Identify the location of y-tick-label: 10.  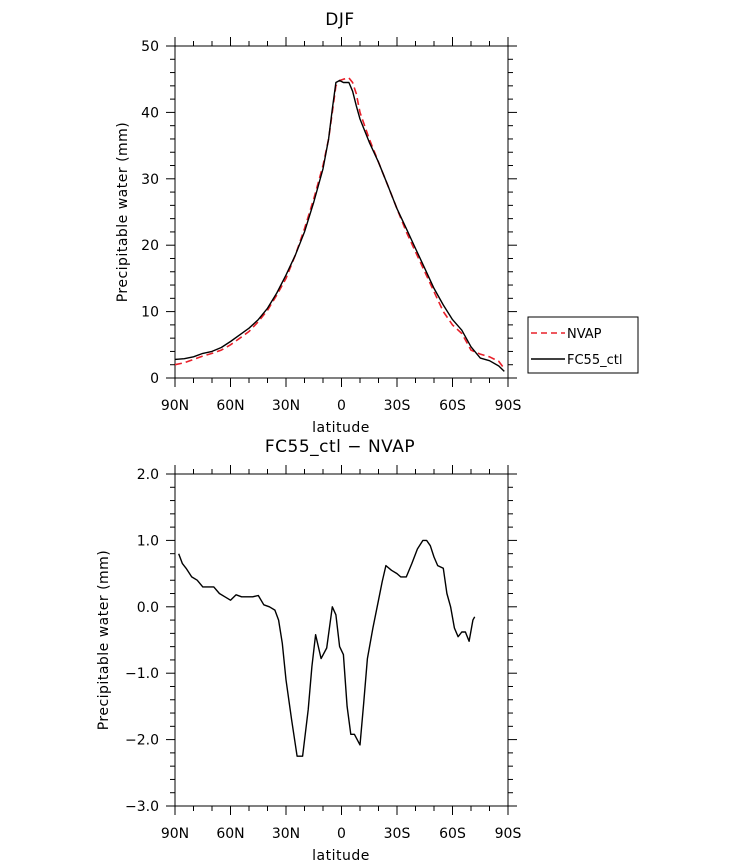
(150, 313).